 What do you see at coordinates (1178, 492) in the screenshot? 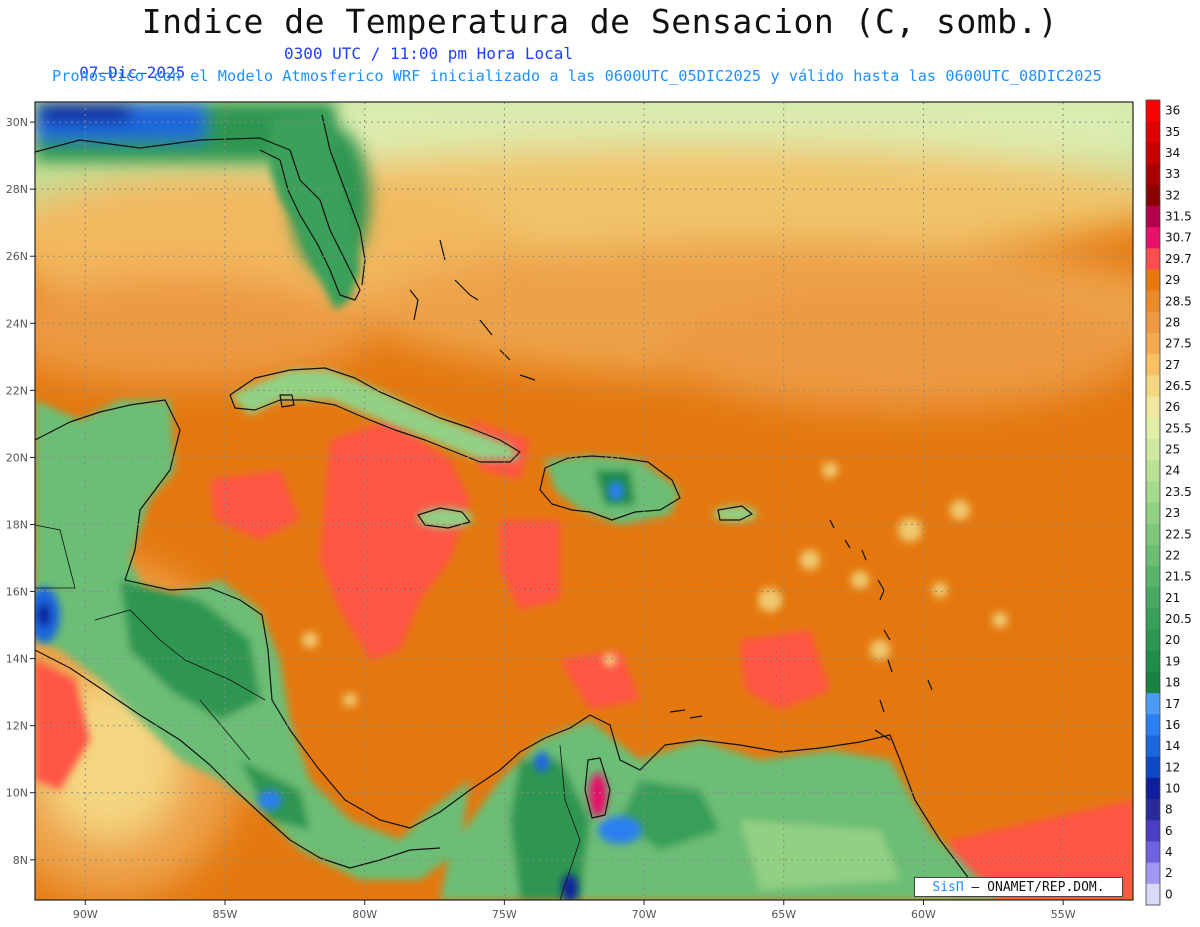
I see `colorbar-label: 23.5` at bounding box center [1178, 492].